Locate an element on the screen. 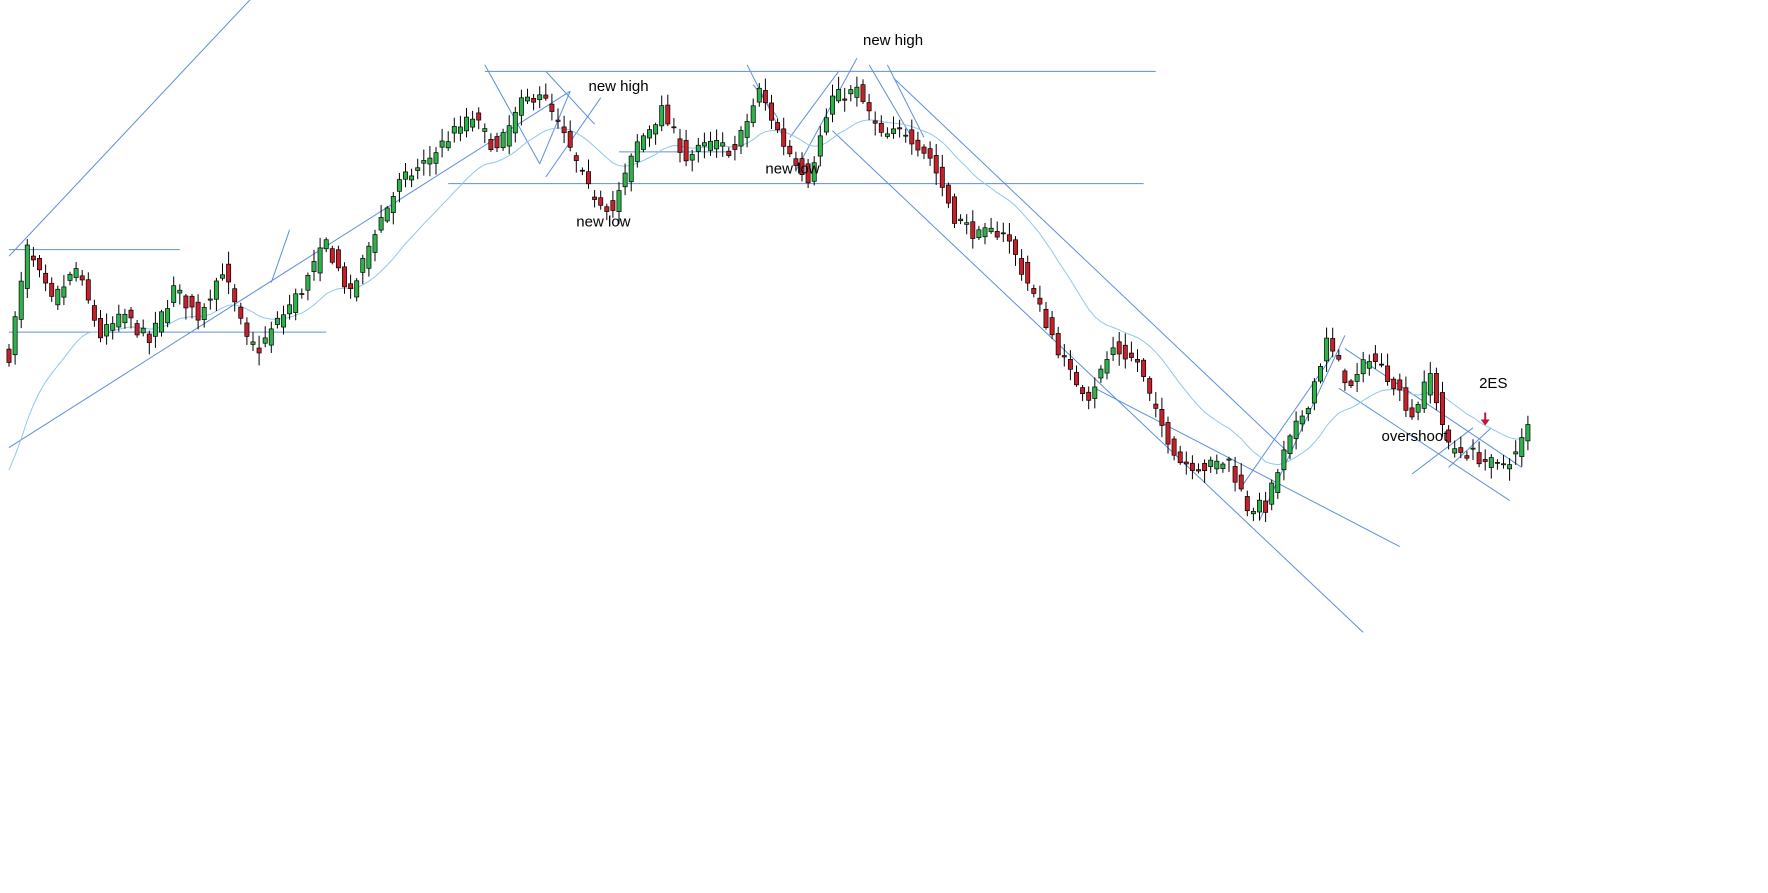 Image resolution: width=1768 pixels, height=893 pixels. annotation-new-low-2: new low is located at coordinates (792, 169).